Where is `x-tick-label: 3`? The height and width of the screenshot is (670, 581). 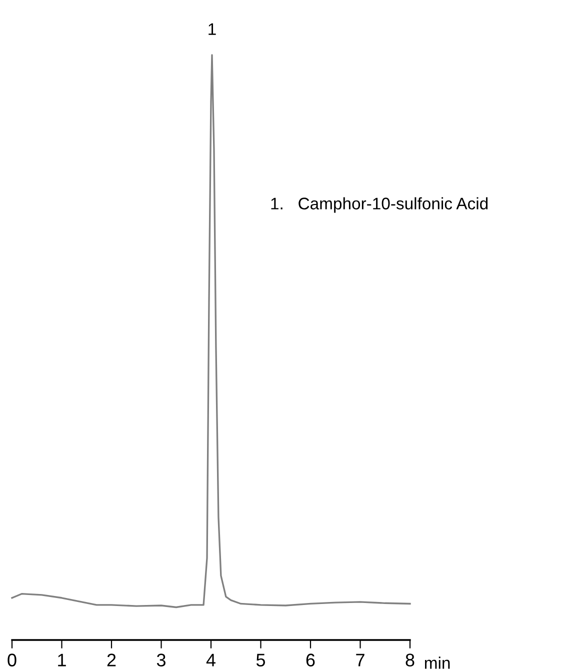 x-tick-label: 3 is located at coordinates (161, 660).